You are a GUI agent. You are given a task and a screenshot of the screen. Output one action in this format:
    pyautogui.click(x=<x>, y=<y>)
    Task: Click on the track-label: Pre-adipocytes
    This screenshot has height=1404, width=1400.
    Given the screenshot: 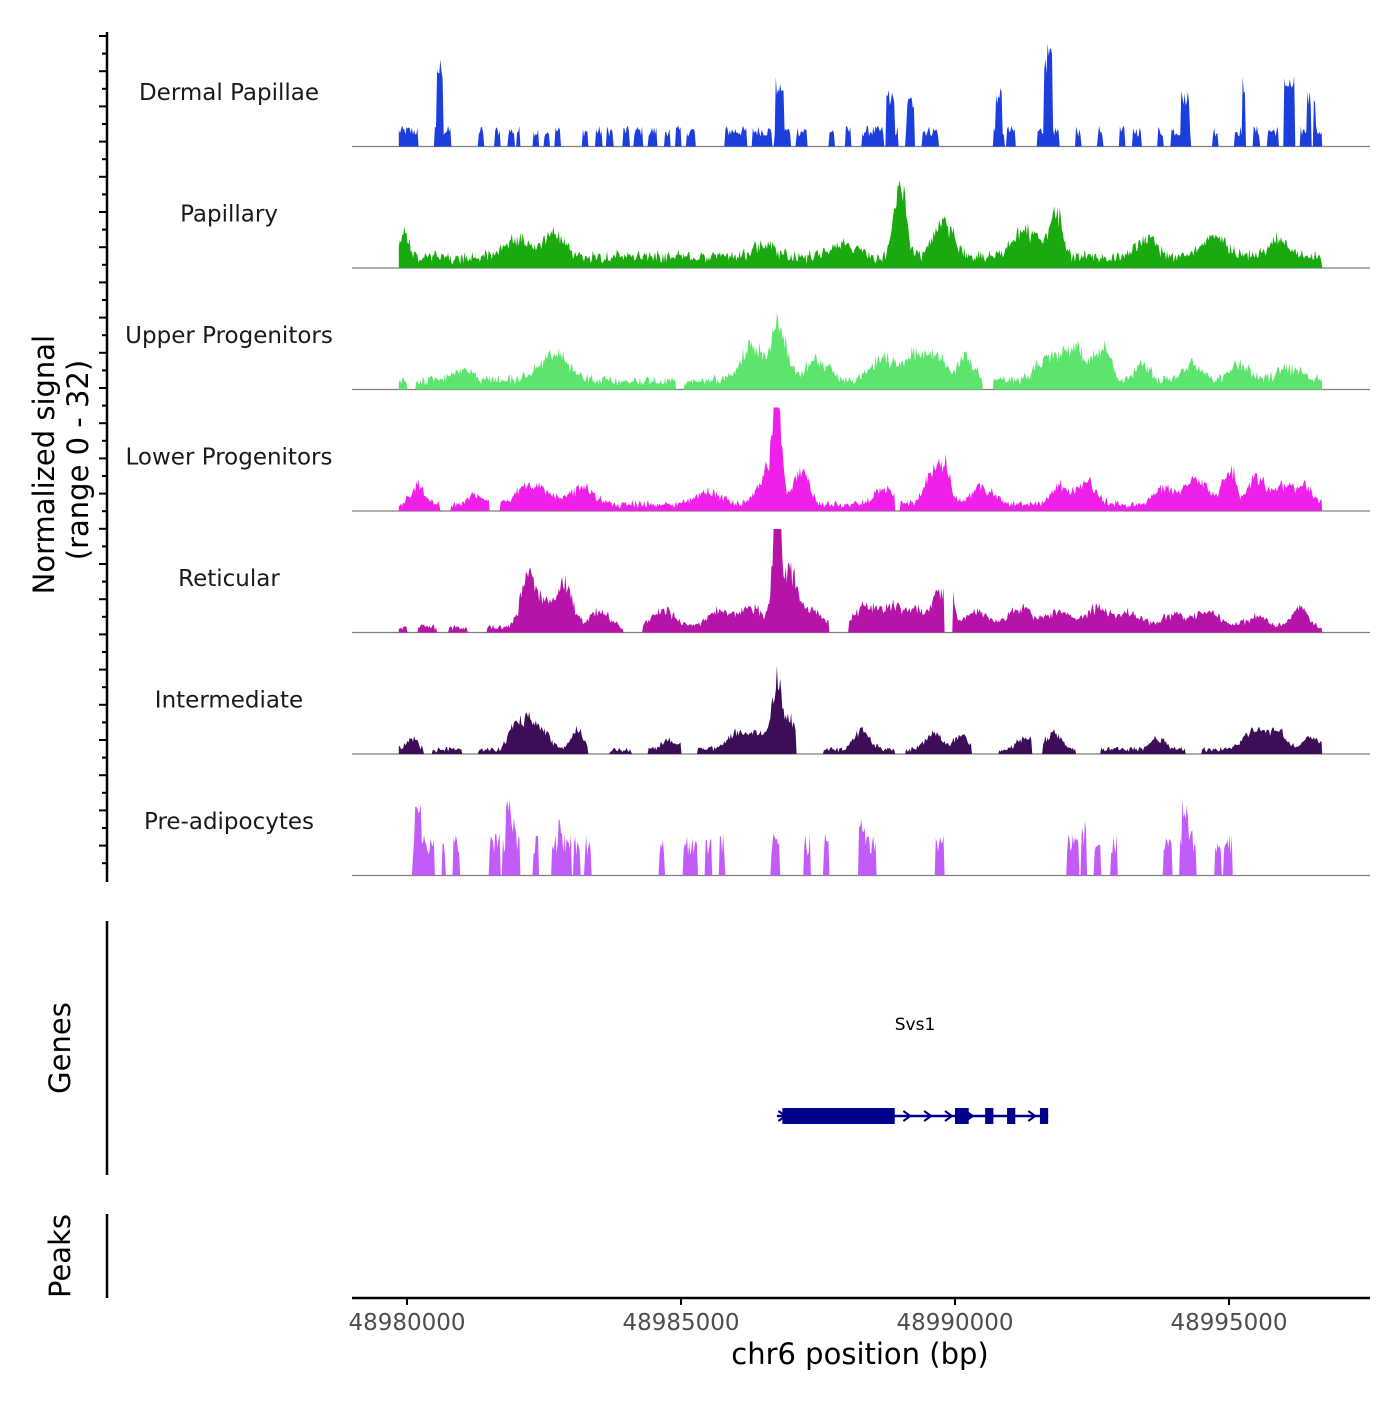 What is the action you would take?
    pyautogui.click(x=229, y=822)
    